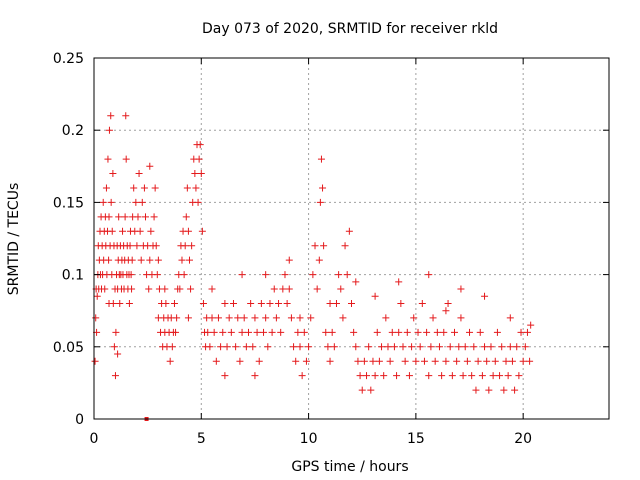 This screenshot has width=640, height=480. Describe the element at coordinates (94, 439) in the screenshot. I see `x-tick-label: 0` at that location.